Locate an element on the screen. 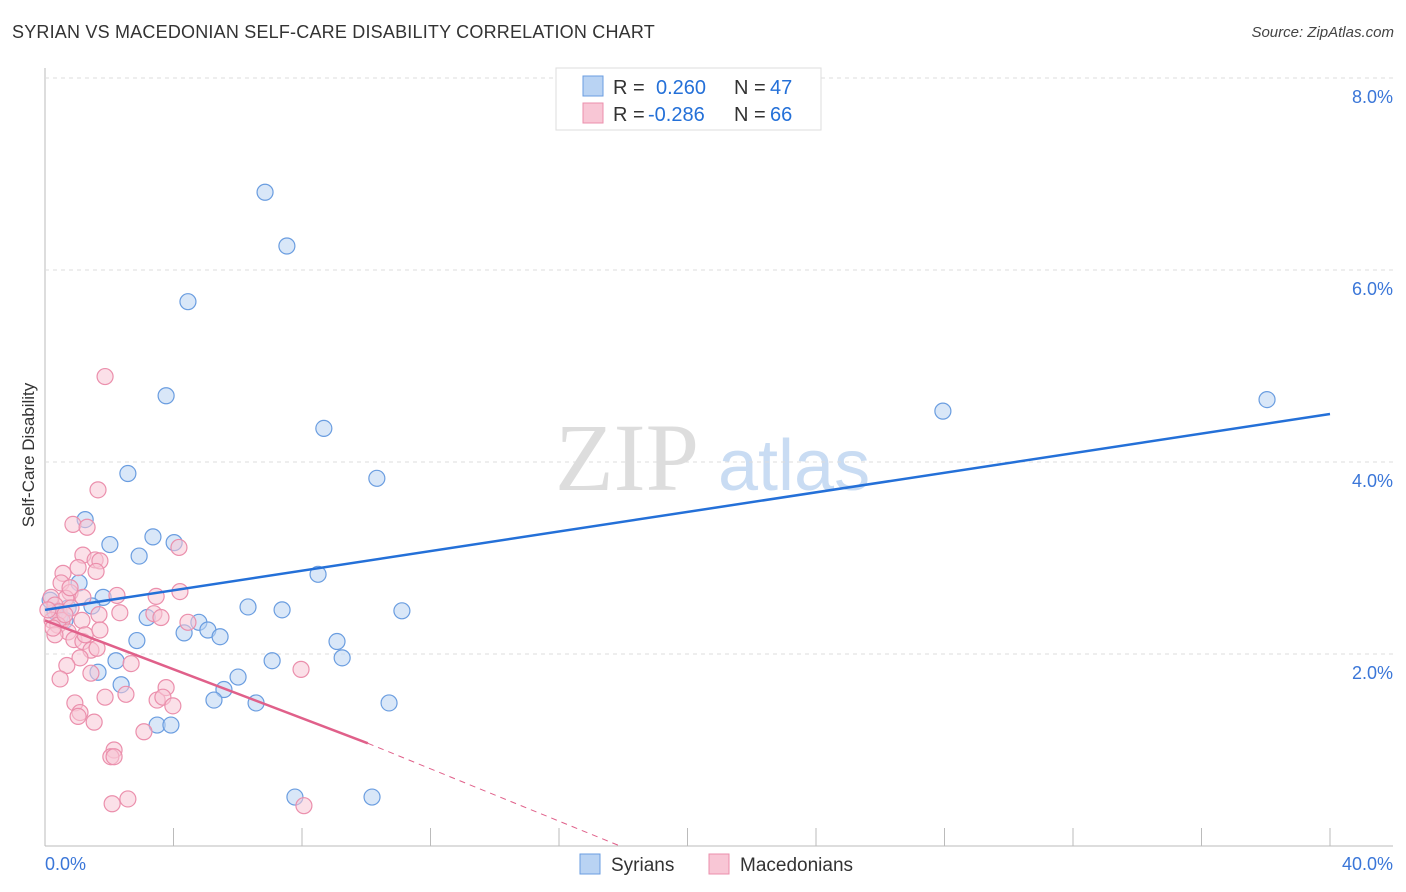 The image size is (1406, 892). y-tick-label: 8.0% is located at coordinates (1372, 97).